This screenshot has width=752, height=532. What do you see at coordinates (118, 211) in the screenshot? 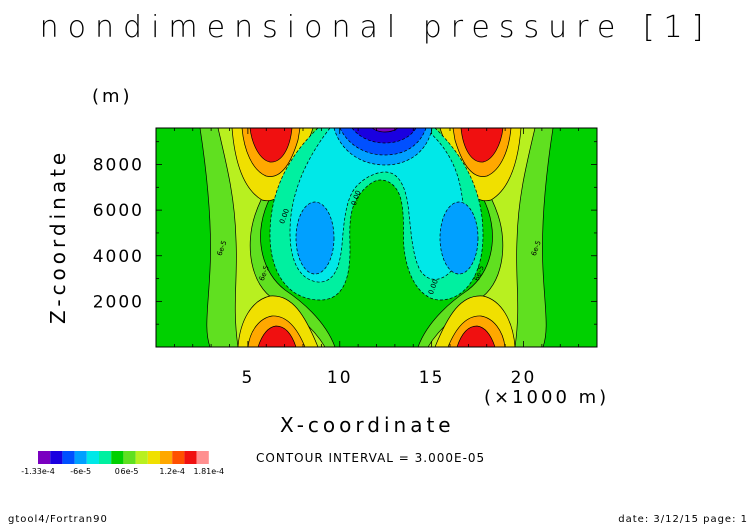
I see `y-tick-label: 6000` at bounding box center [118, 211].